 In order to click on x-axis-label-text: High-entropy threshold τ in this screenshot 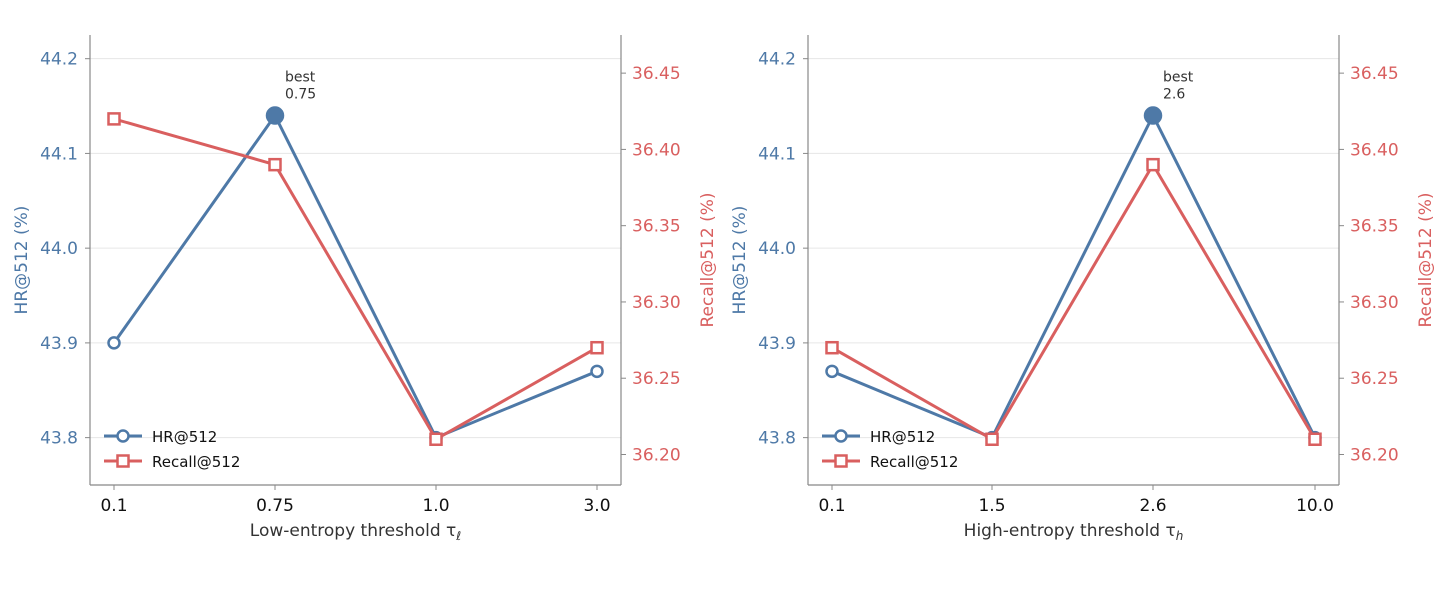, I will do `click(1070, 531)`.